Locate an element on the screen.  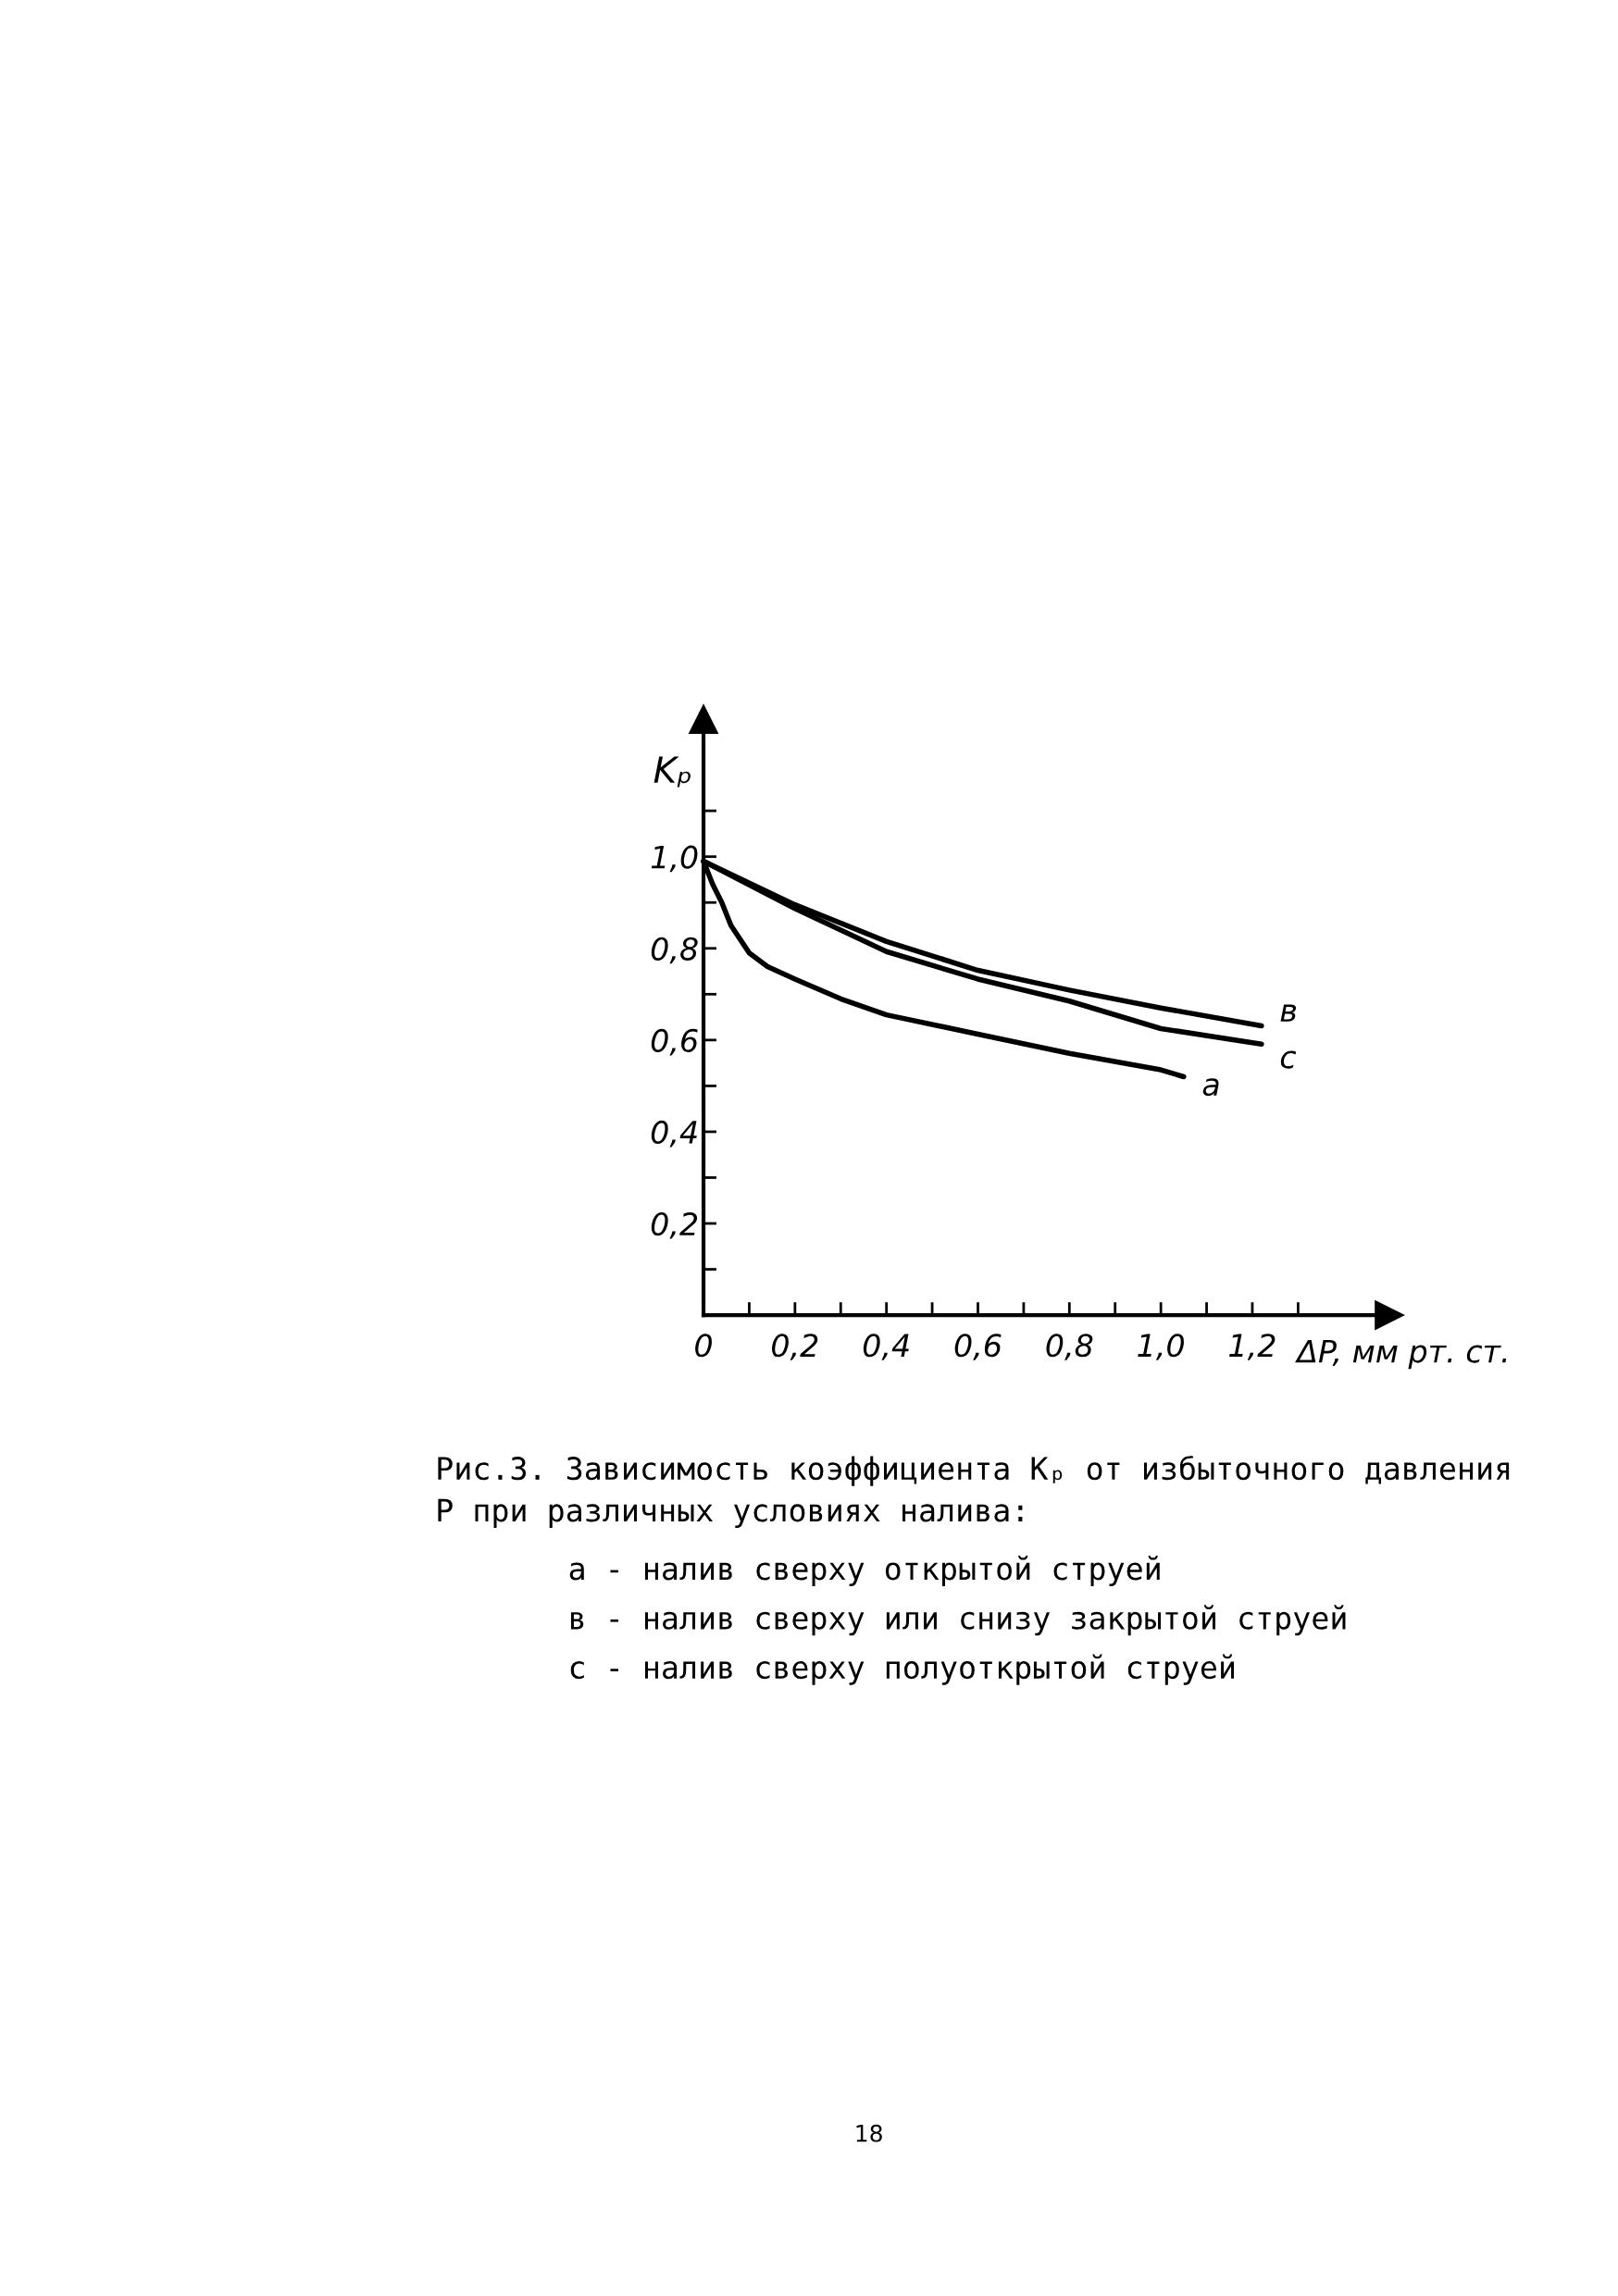
x-tick-label: 0,8 is located at coordinates (1069, 1347).